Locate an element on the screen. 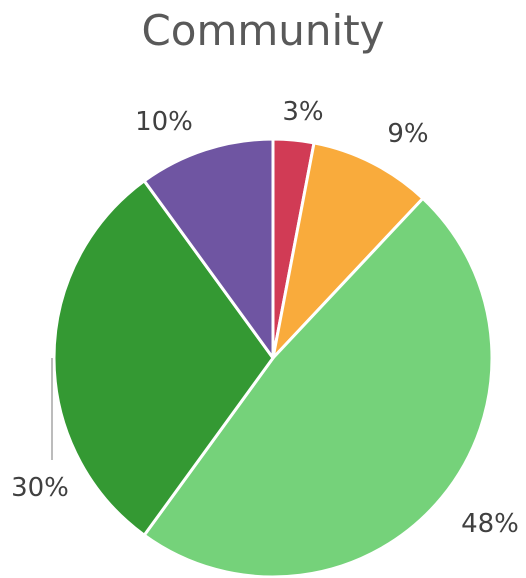 The width and height of the screenshot is (526, 578). chart-title: Community is located at coordinates (263, 30).